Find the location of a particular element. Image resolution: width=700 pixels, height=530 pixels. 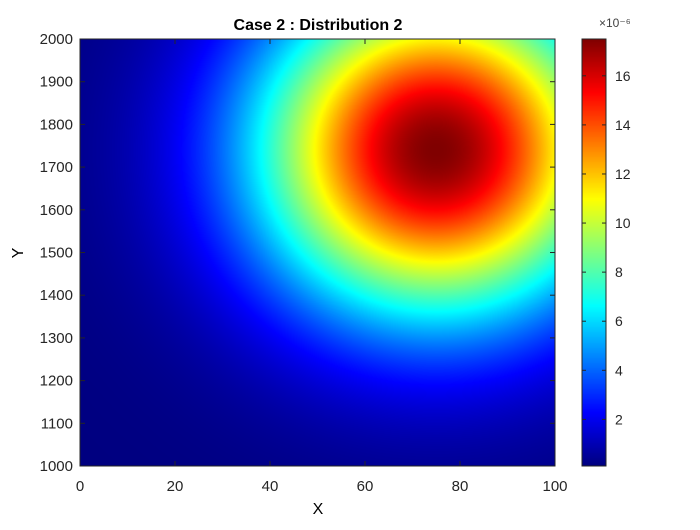

colorbar-gradient is located at coordinates (594, 252).